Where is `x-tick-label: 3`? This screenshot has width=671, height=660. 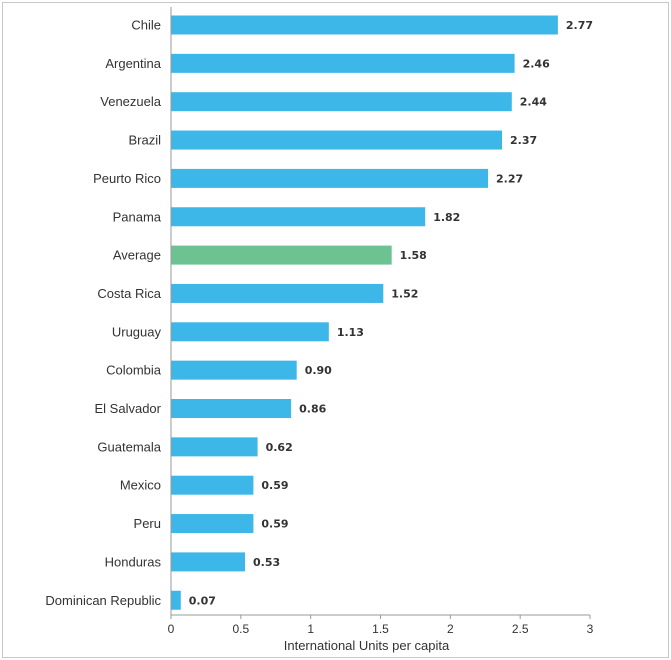 x-tick-label: 3 is located at coordinates (590, 629).